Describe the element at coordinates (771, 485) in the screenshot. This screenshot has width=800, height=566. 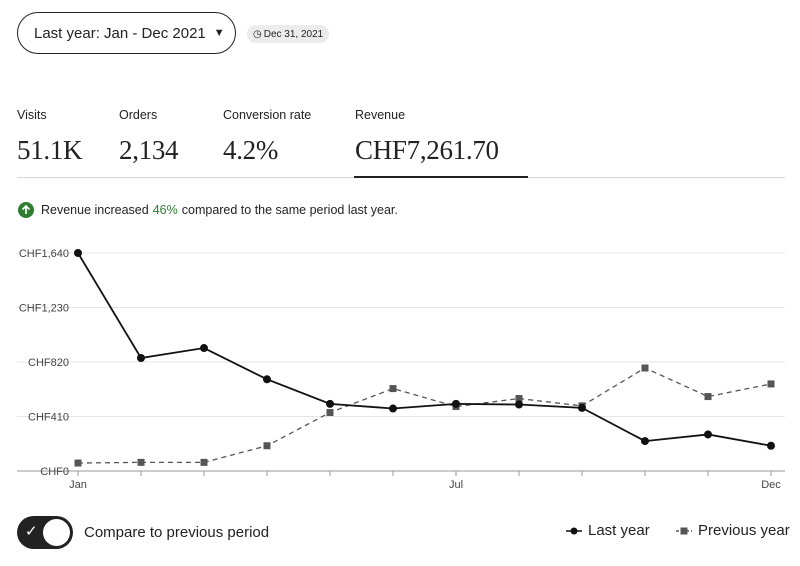
I see `x-tick-label: Dec` at that location.